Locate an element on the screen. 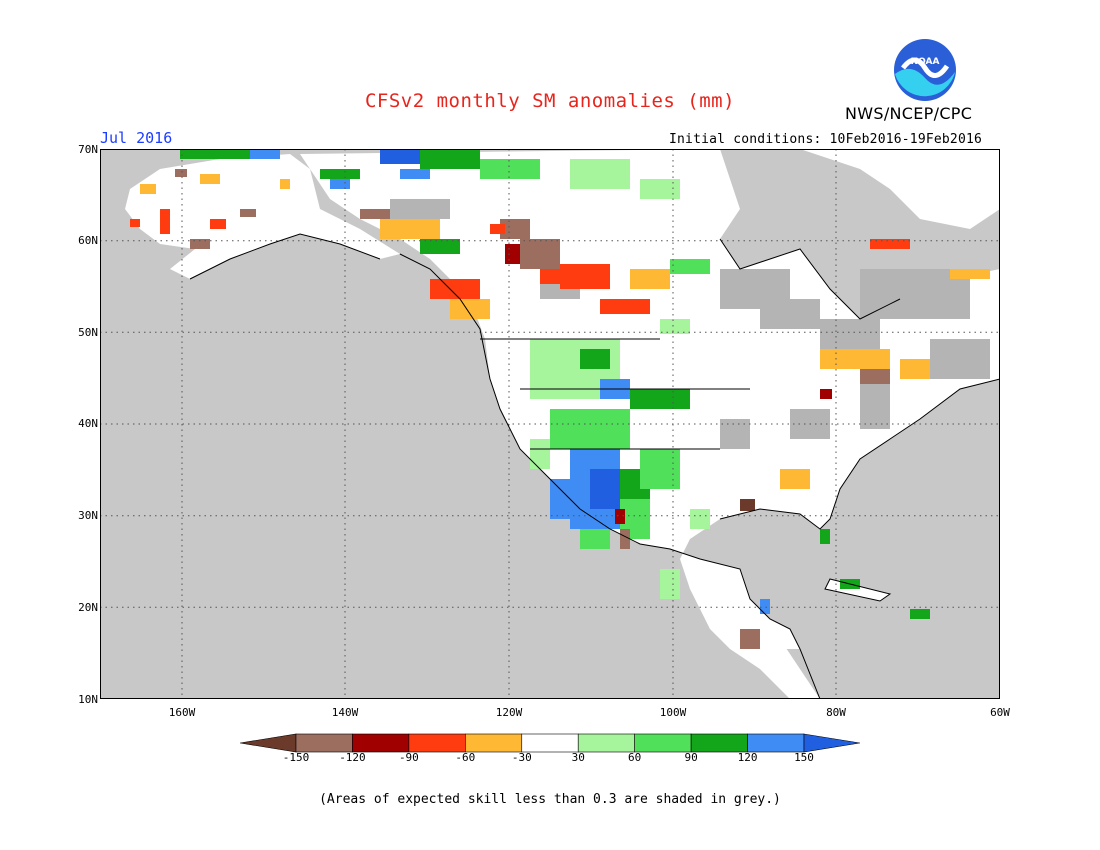 This screenshot has height=850, width=1100. color-scale-tick: 90 is located at coordinates (691, 757).